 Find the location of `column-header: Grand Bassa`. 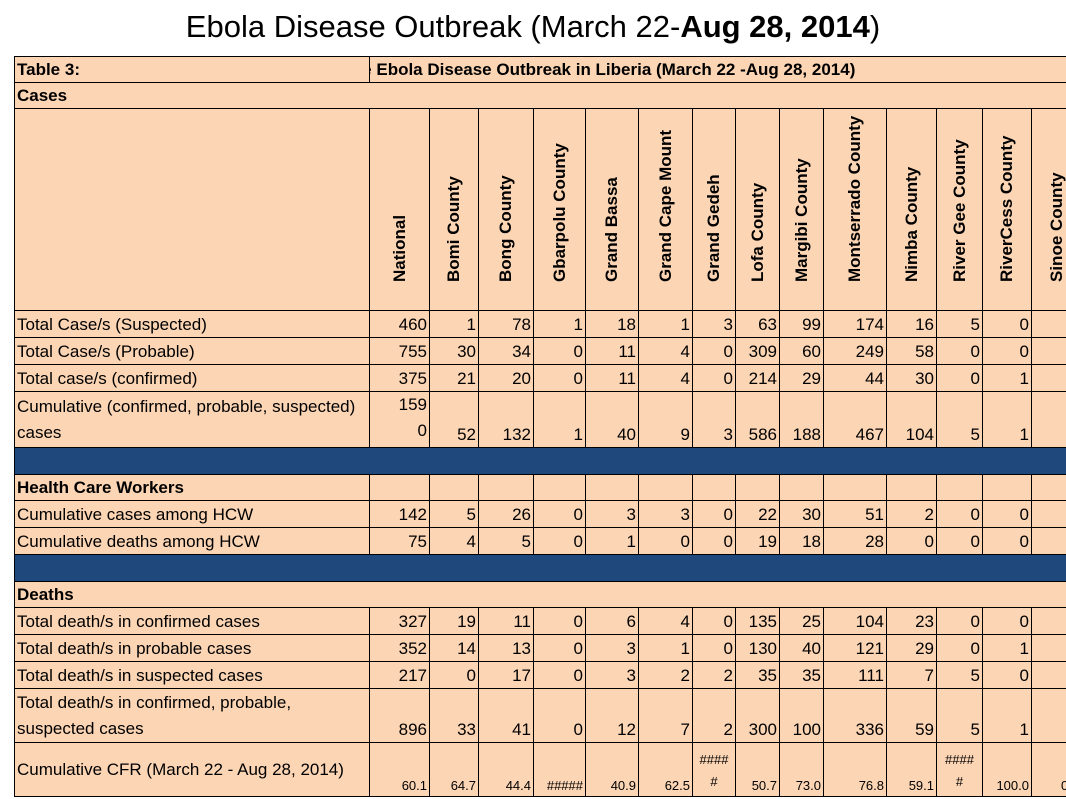

column-header: Grand Bassa is located at coordinates (612, 209).